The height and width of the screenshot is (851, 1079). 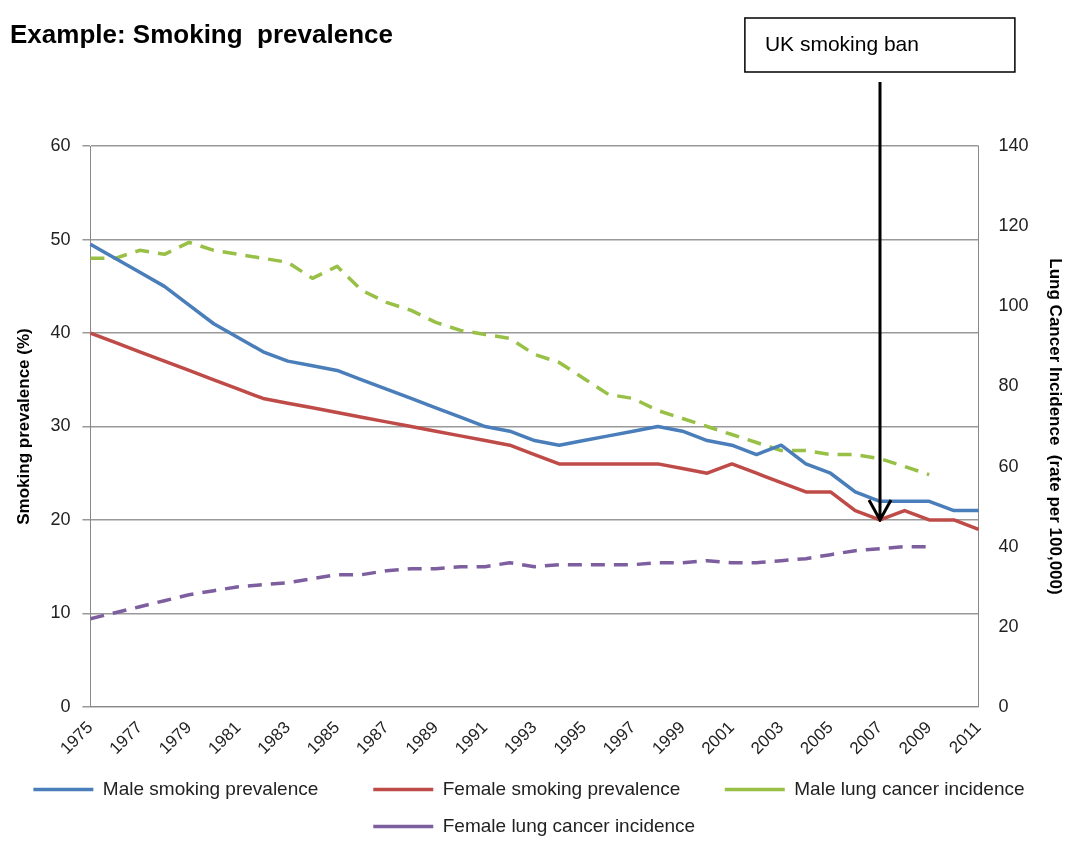 What do you see at coordinates (1003, 705) in the screenshot?
I see `y2-tick-label: 0` at bounding box center [1003, 705].